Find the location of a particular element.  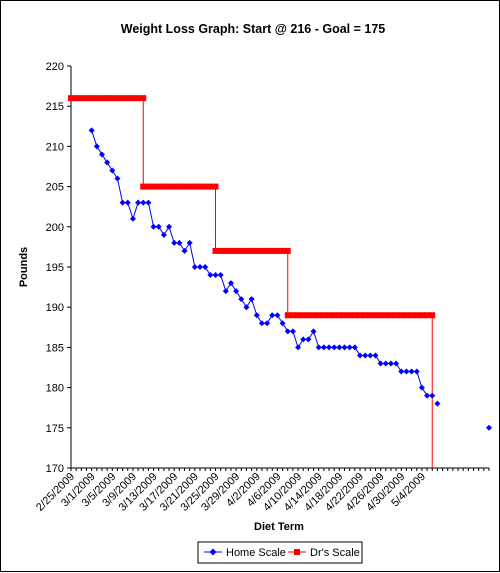

y-tick-label: 190 is located at coordinates (55, 308).